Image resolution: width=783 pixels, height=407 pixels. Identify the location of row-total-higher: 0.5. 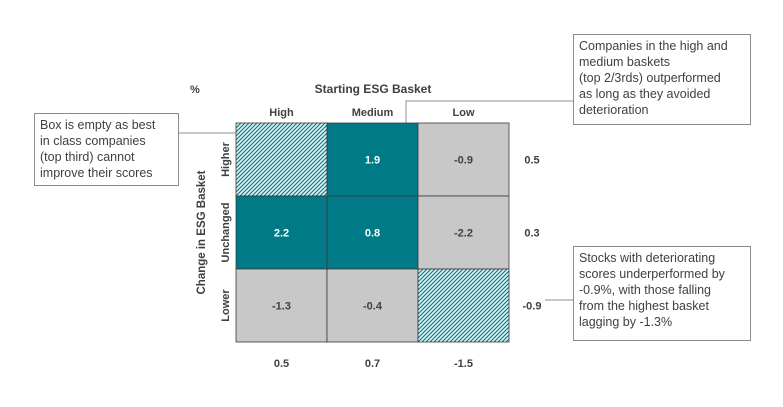
(531, 161).